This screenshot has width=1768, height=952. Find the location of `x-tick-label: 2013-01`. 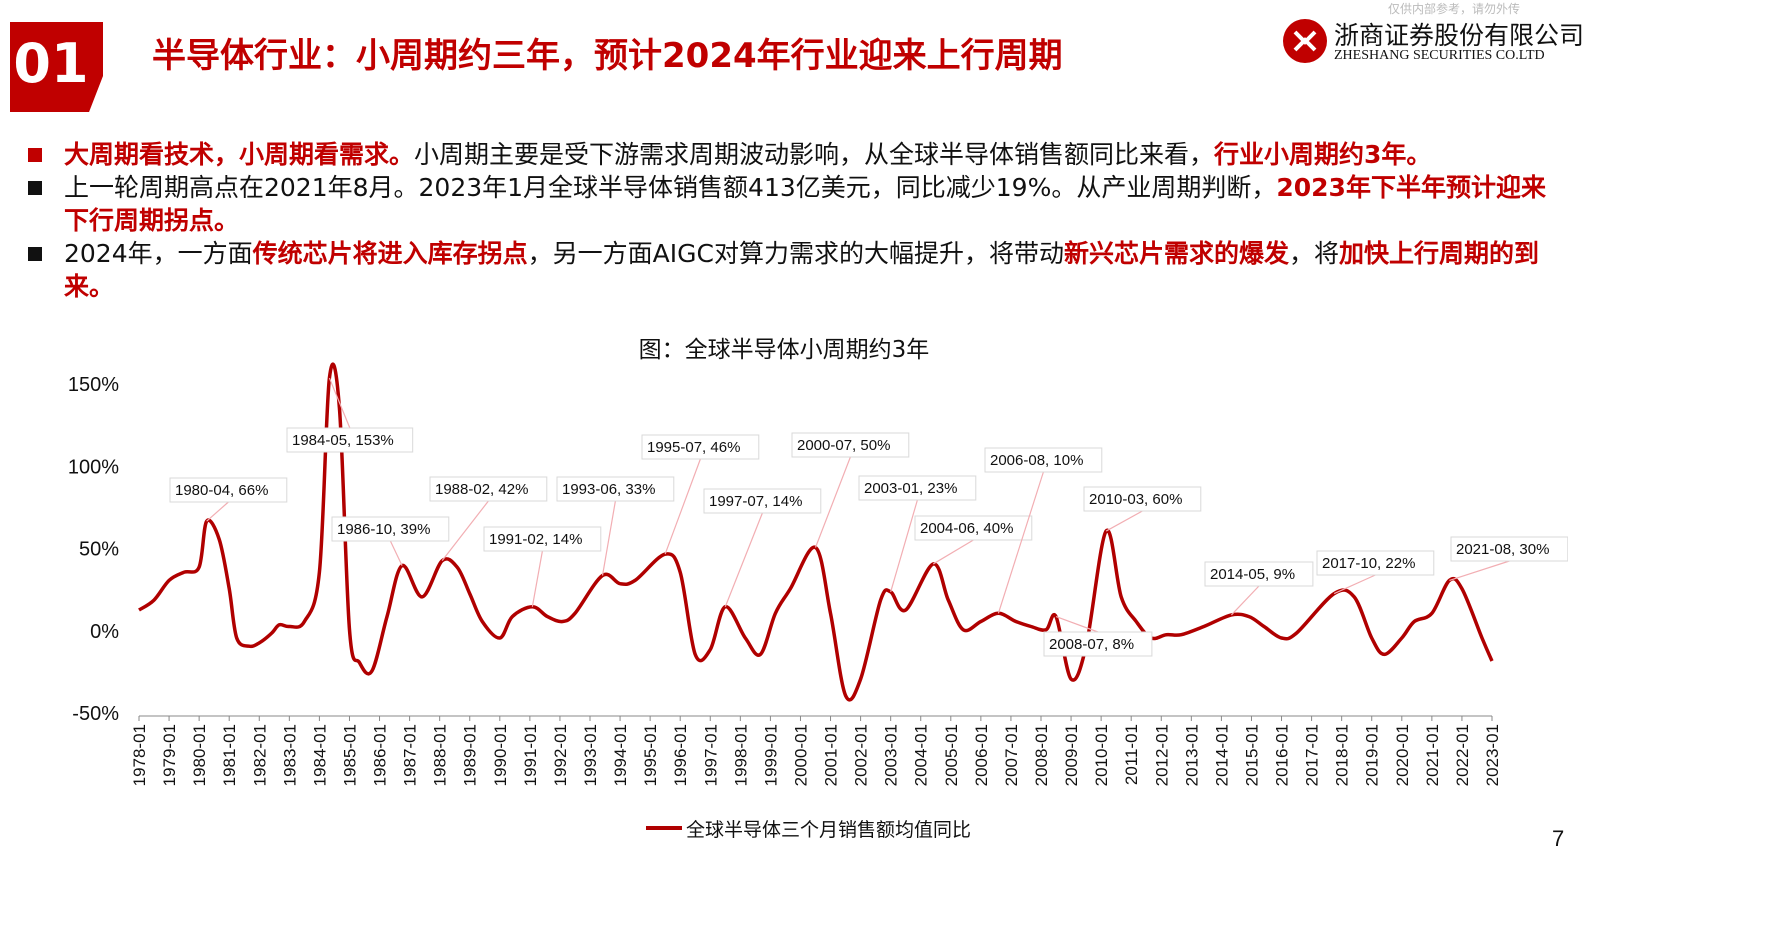

x-tick-label: 2013-01 is located at coordinates (1191, 755).